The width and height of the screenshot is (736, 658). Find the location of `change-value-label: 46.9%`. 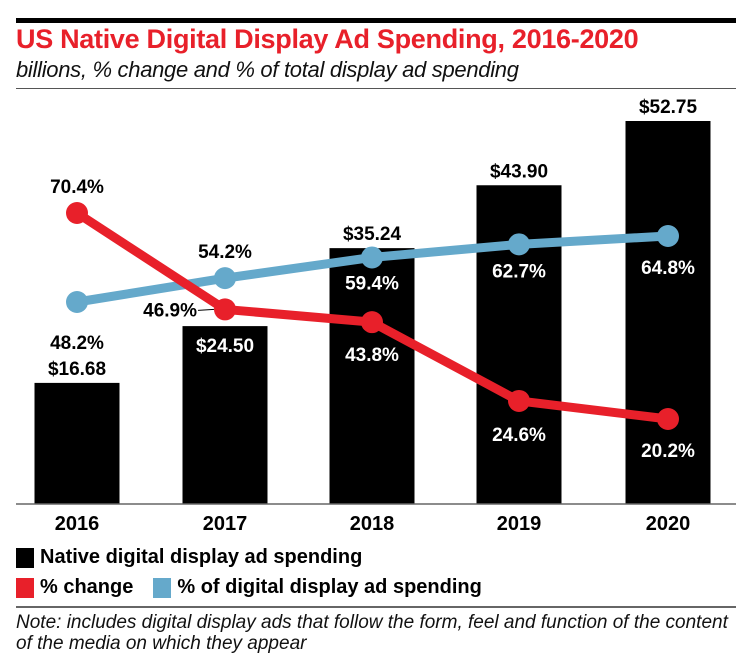

change-value-label: 46.9% is located at coordinates (170, 310).